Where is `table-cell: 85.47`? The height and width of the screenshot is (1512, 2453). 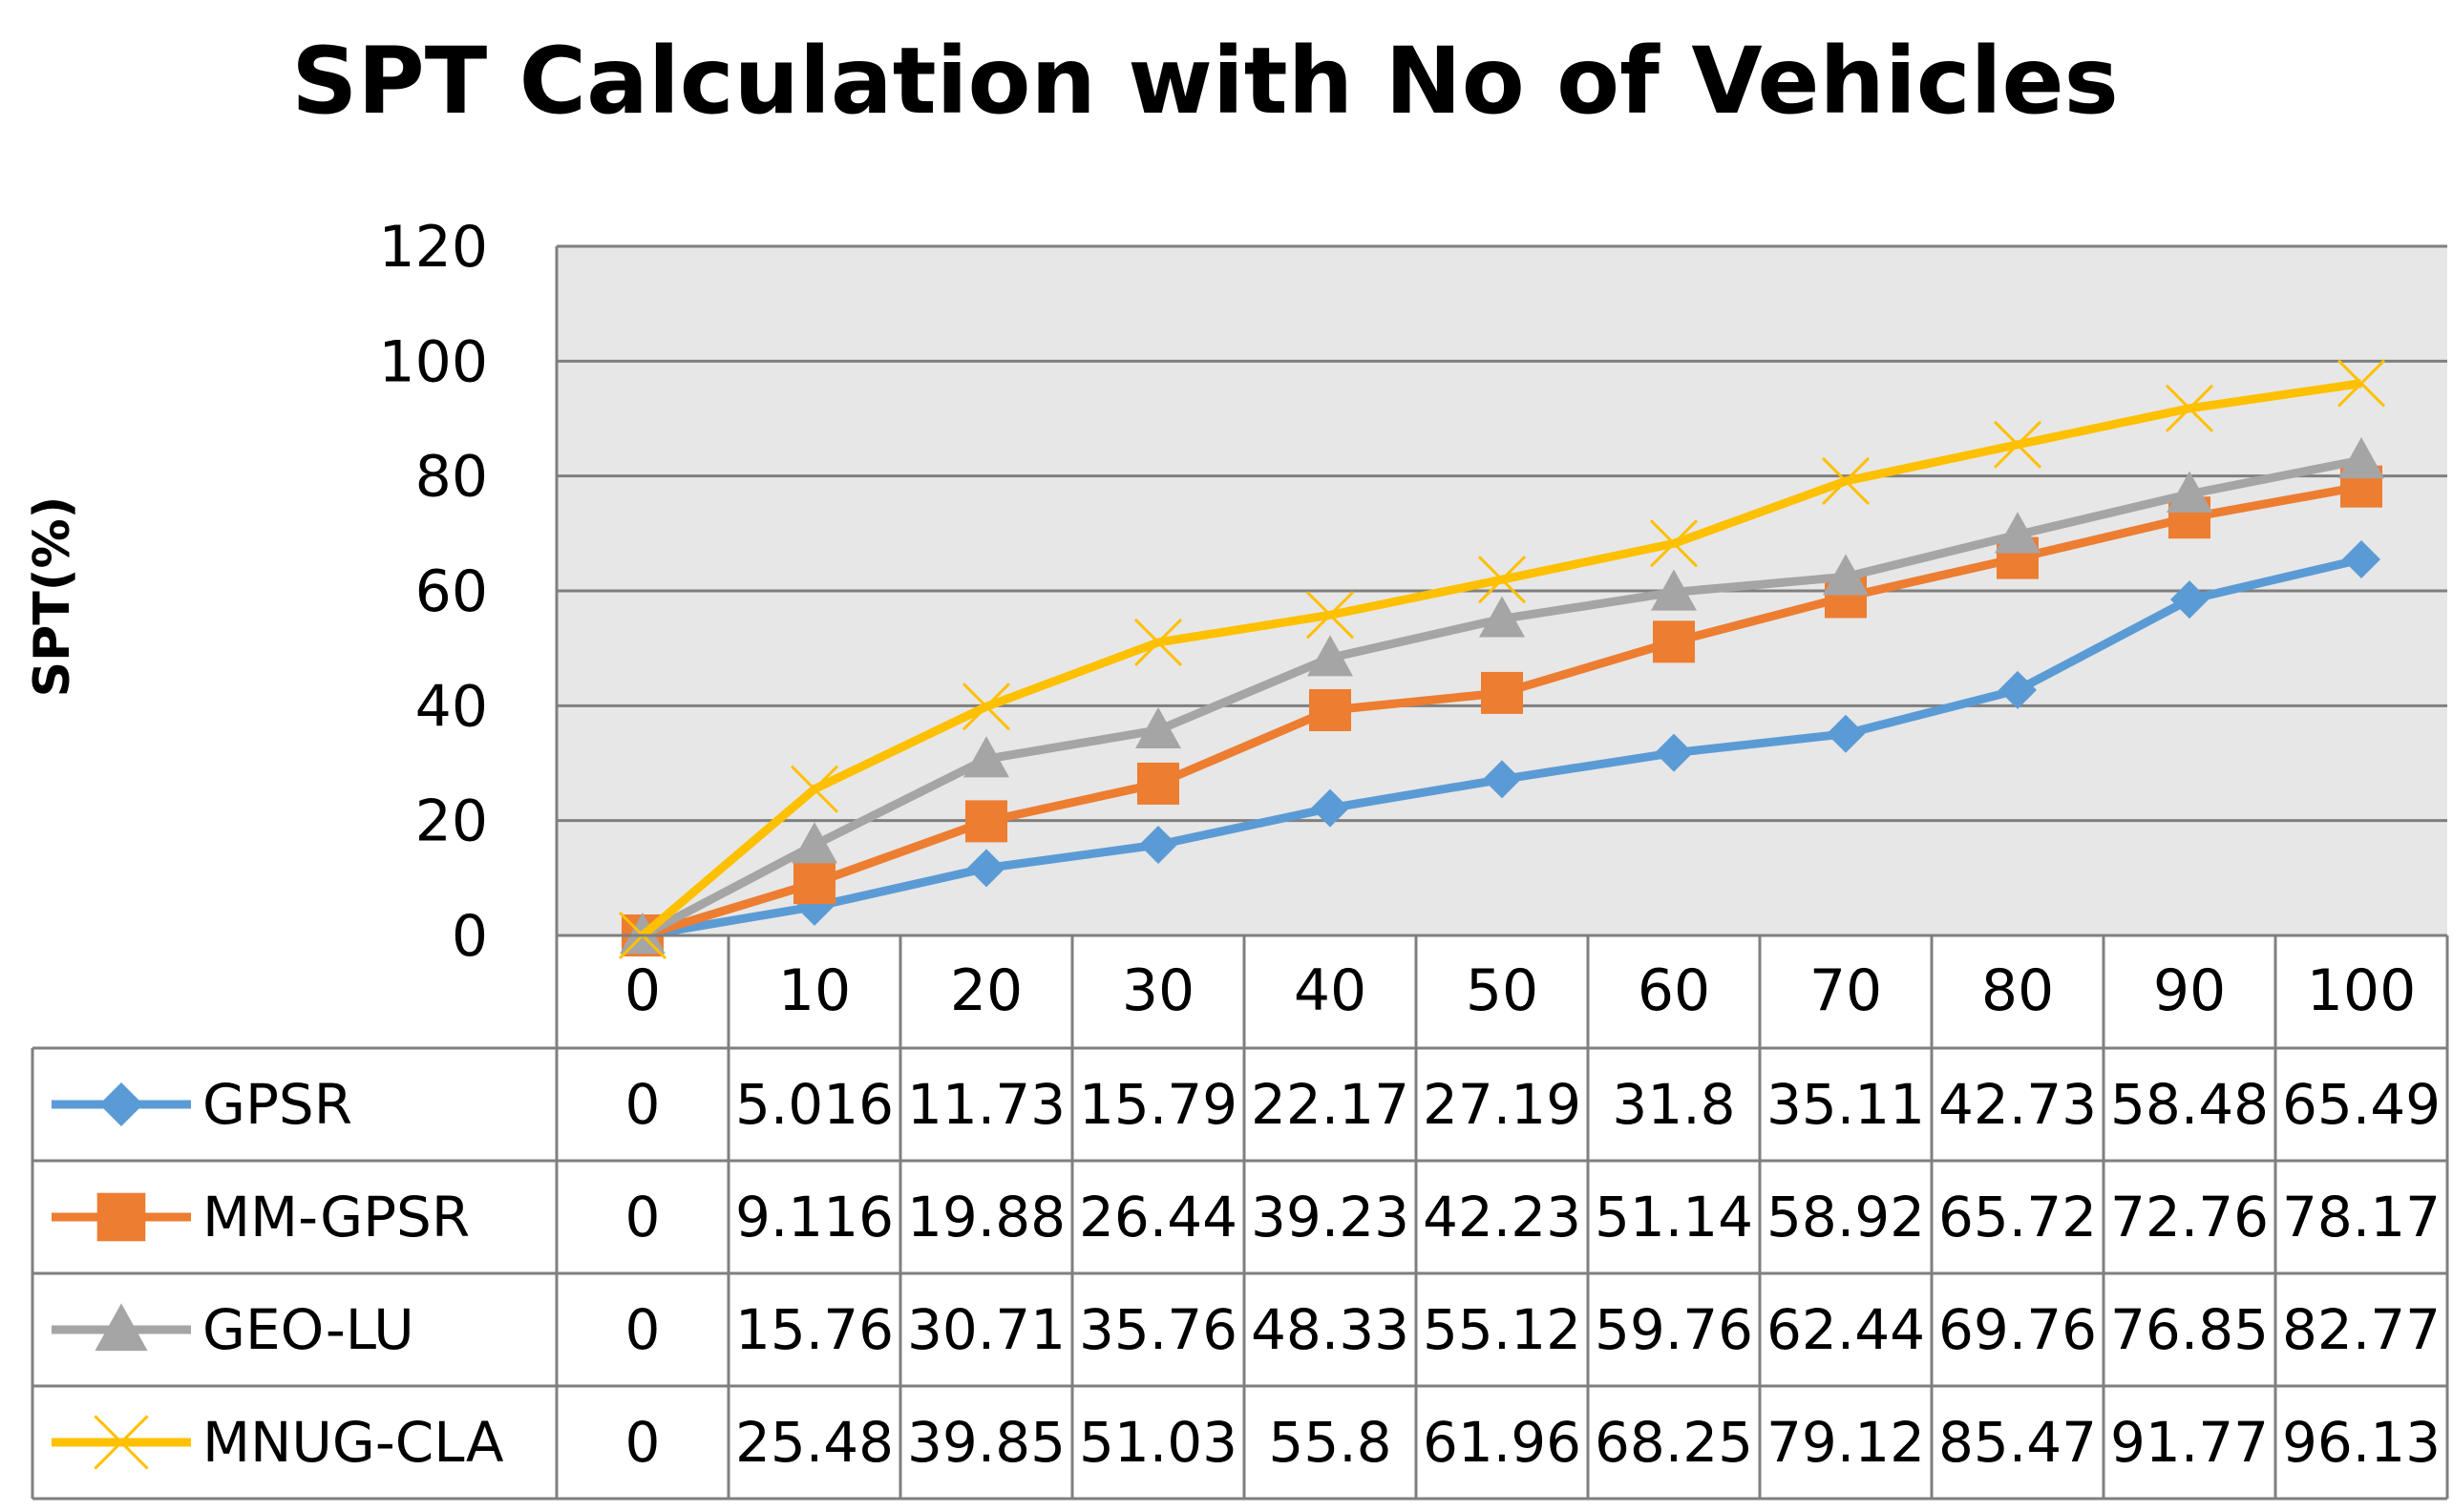
table-cell: 85.47 is located at coordinates (2017, 1443).